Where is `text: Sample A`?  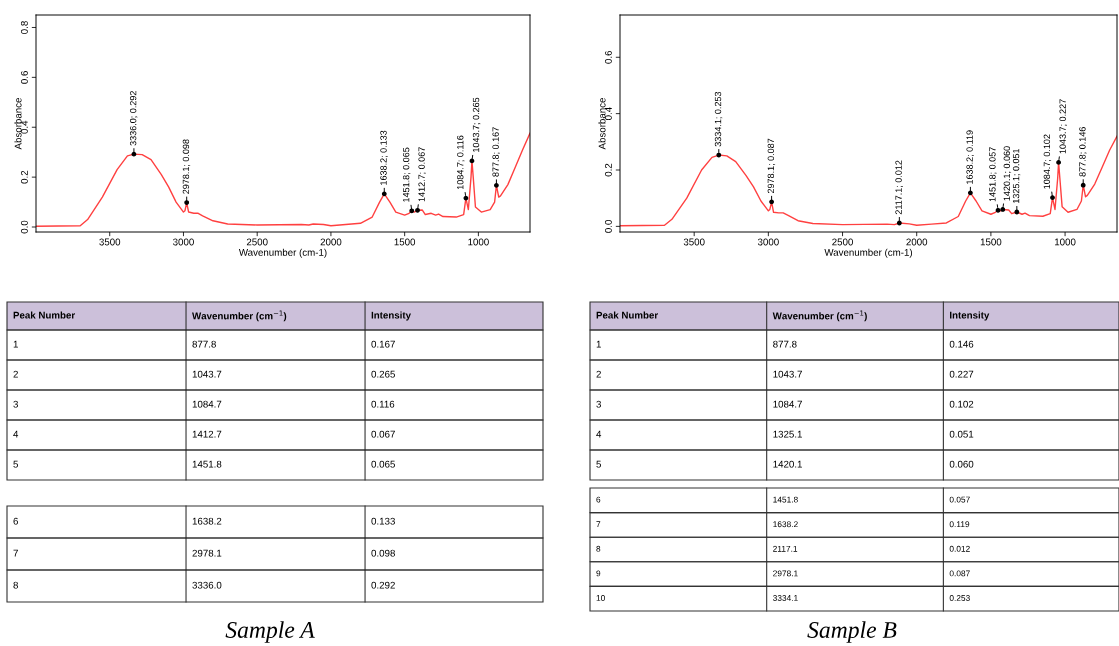 text: Sample A is located at coordinates (270, 632).